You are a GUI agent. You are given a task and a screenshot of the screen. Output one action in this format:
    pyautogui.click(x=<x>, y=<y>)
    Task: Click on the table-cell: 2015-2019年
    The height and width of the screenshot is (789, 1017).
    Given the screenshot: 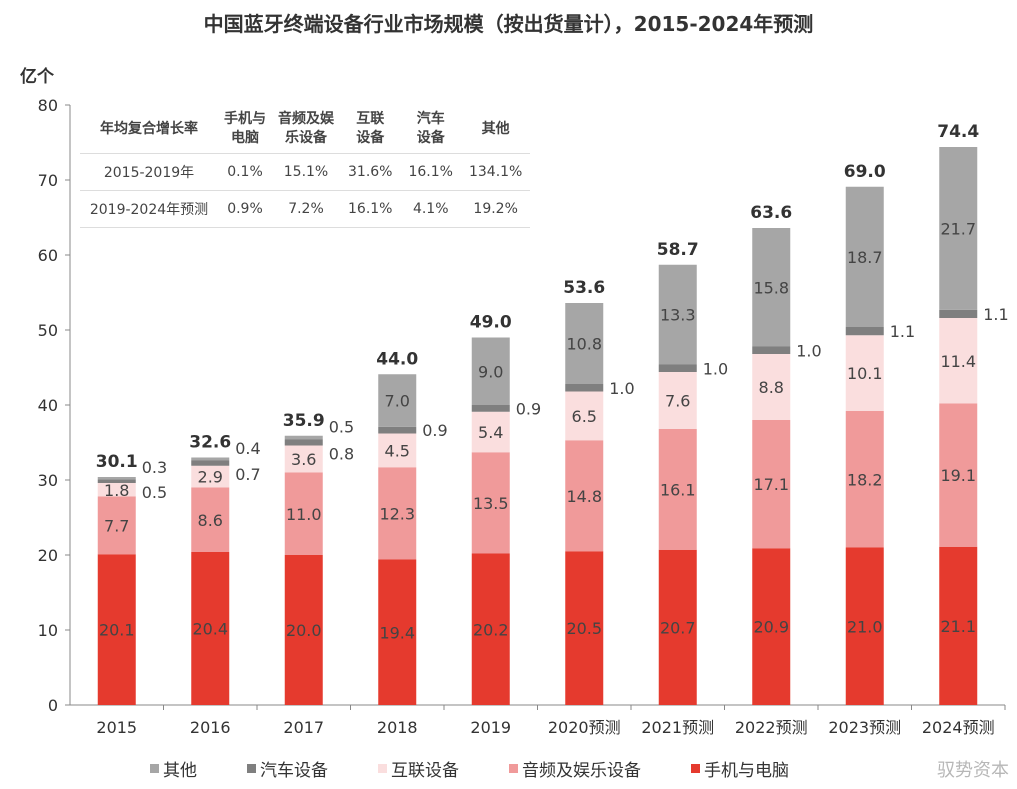 What is the action you would take?
    pyautogui.click(x=149, y=172)
    